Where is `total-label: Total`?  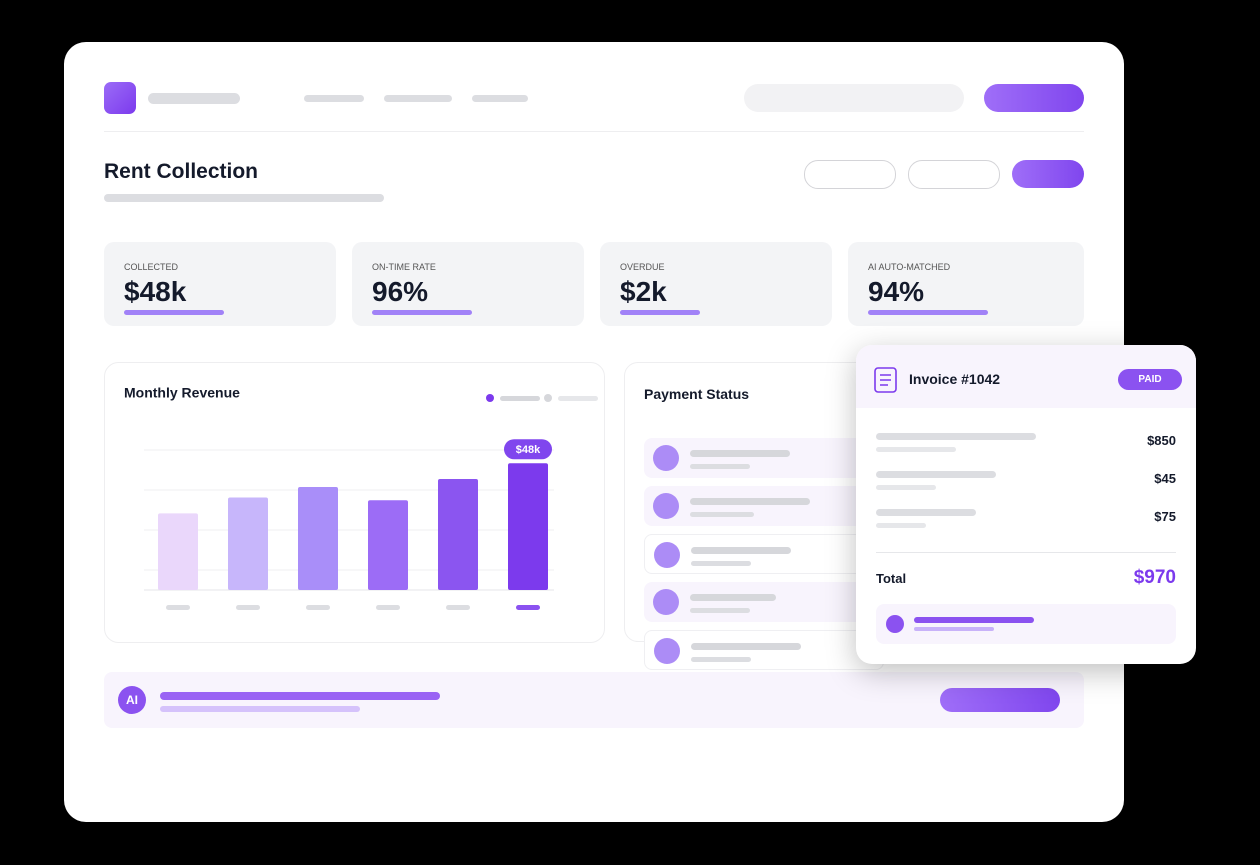 total-label: Total is located at coordinates (891, 578).